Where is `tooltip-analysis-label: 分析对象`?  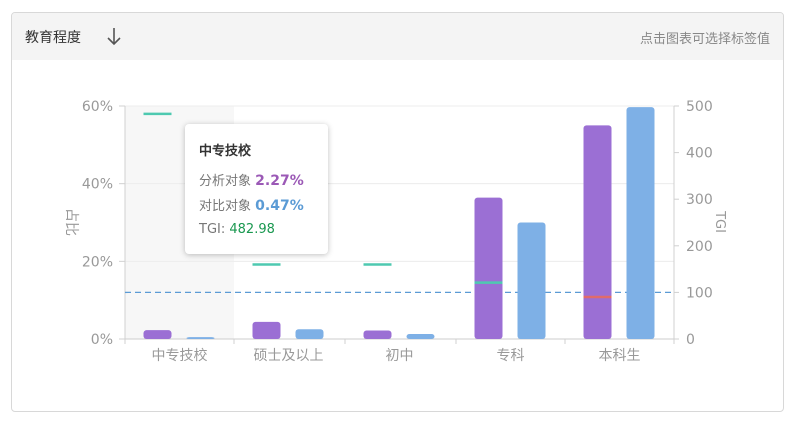
tooltip-analysis-label: 分析对象 is located at coordinates (225, 181).